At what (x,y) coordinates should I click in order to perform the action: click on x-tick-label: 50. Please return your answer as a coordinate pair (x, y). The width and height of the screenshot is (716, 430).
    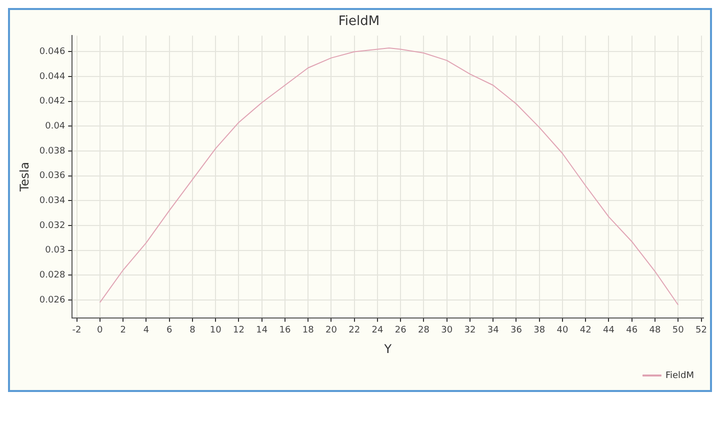
    Looking at the image, I should click on (678, 331).